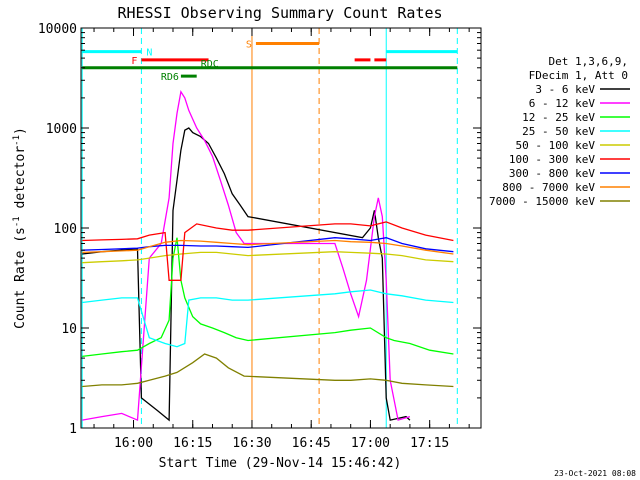  What do you see at coordinates (542, 201) in the screenshot?
I see `legend-label-8: 7000 - 15000 keV` at bounding box center [542, 201].